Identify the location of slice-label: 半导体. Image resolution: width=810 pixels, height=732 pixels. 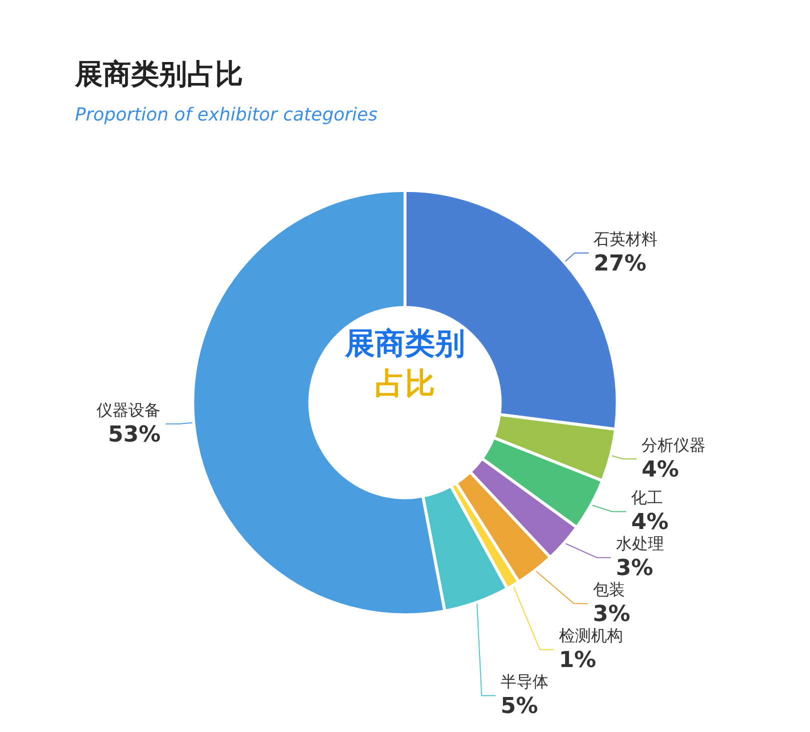
(524, 682).